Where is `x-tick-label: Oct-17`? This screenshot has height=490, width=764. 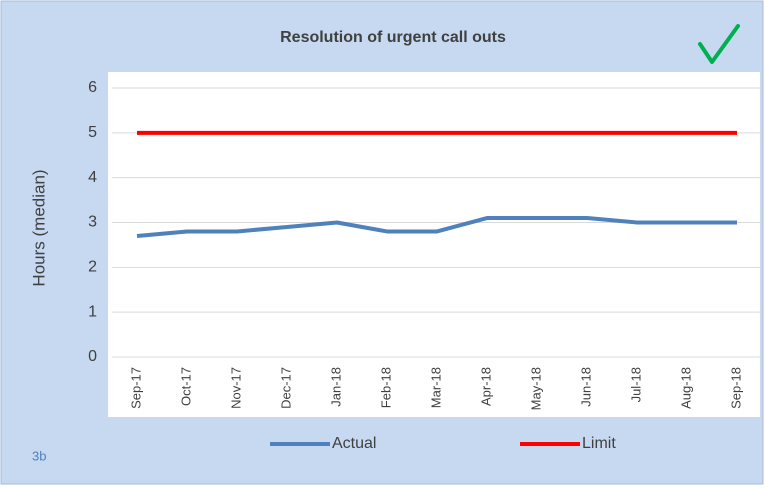
x-tick-label: Oct-17 is located at coordinates (185, 386).